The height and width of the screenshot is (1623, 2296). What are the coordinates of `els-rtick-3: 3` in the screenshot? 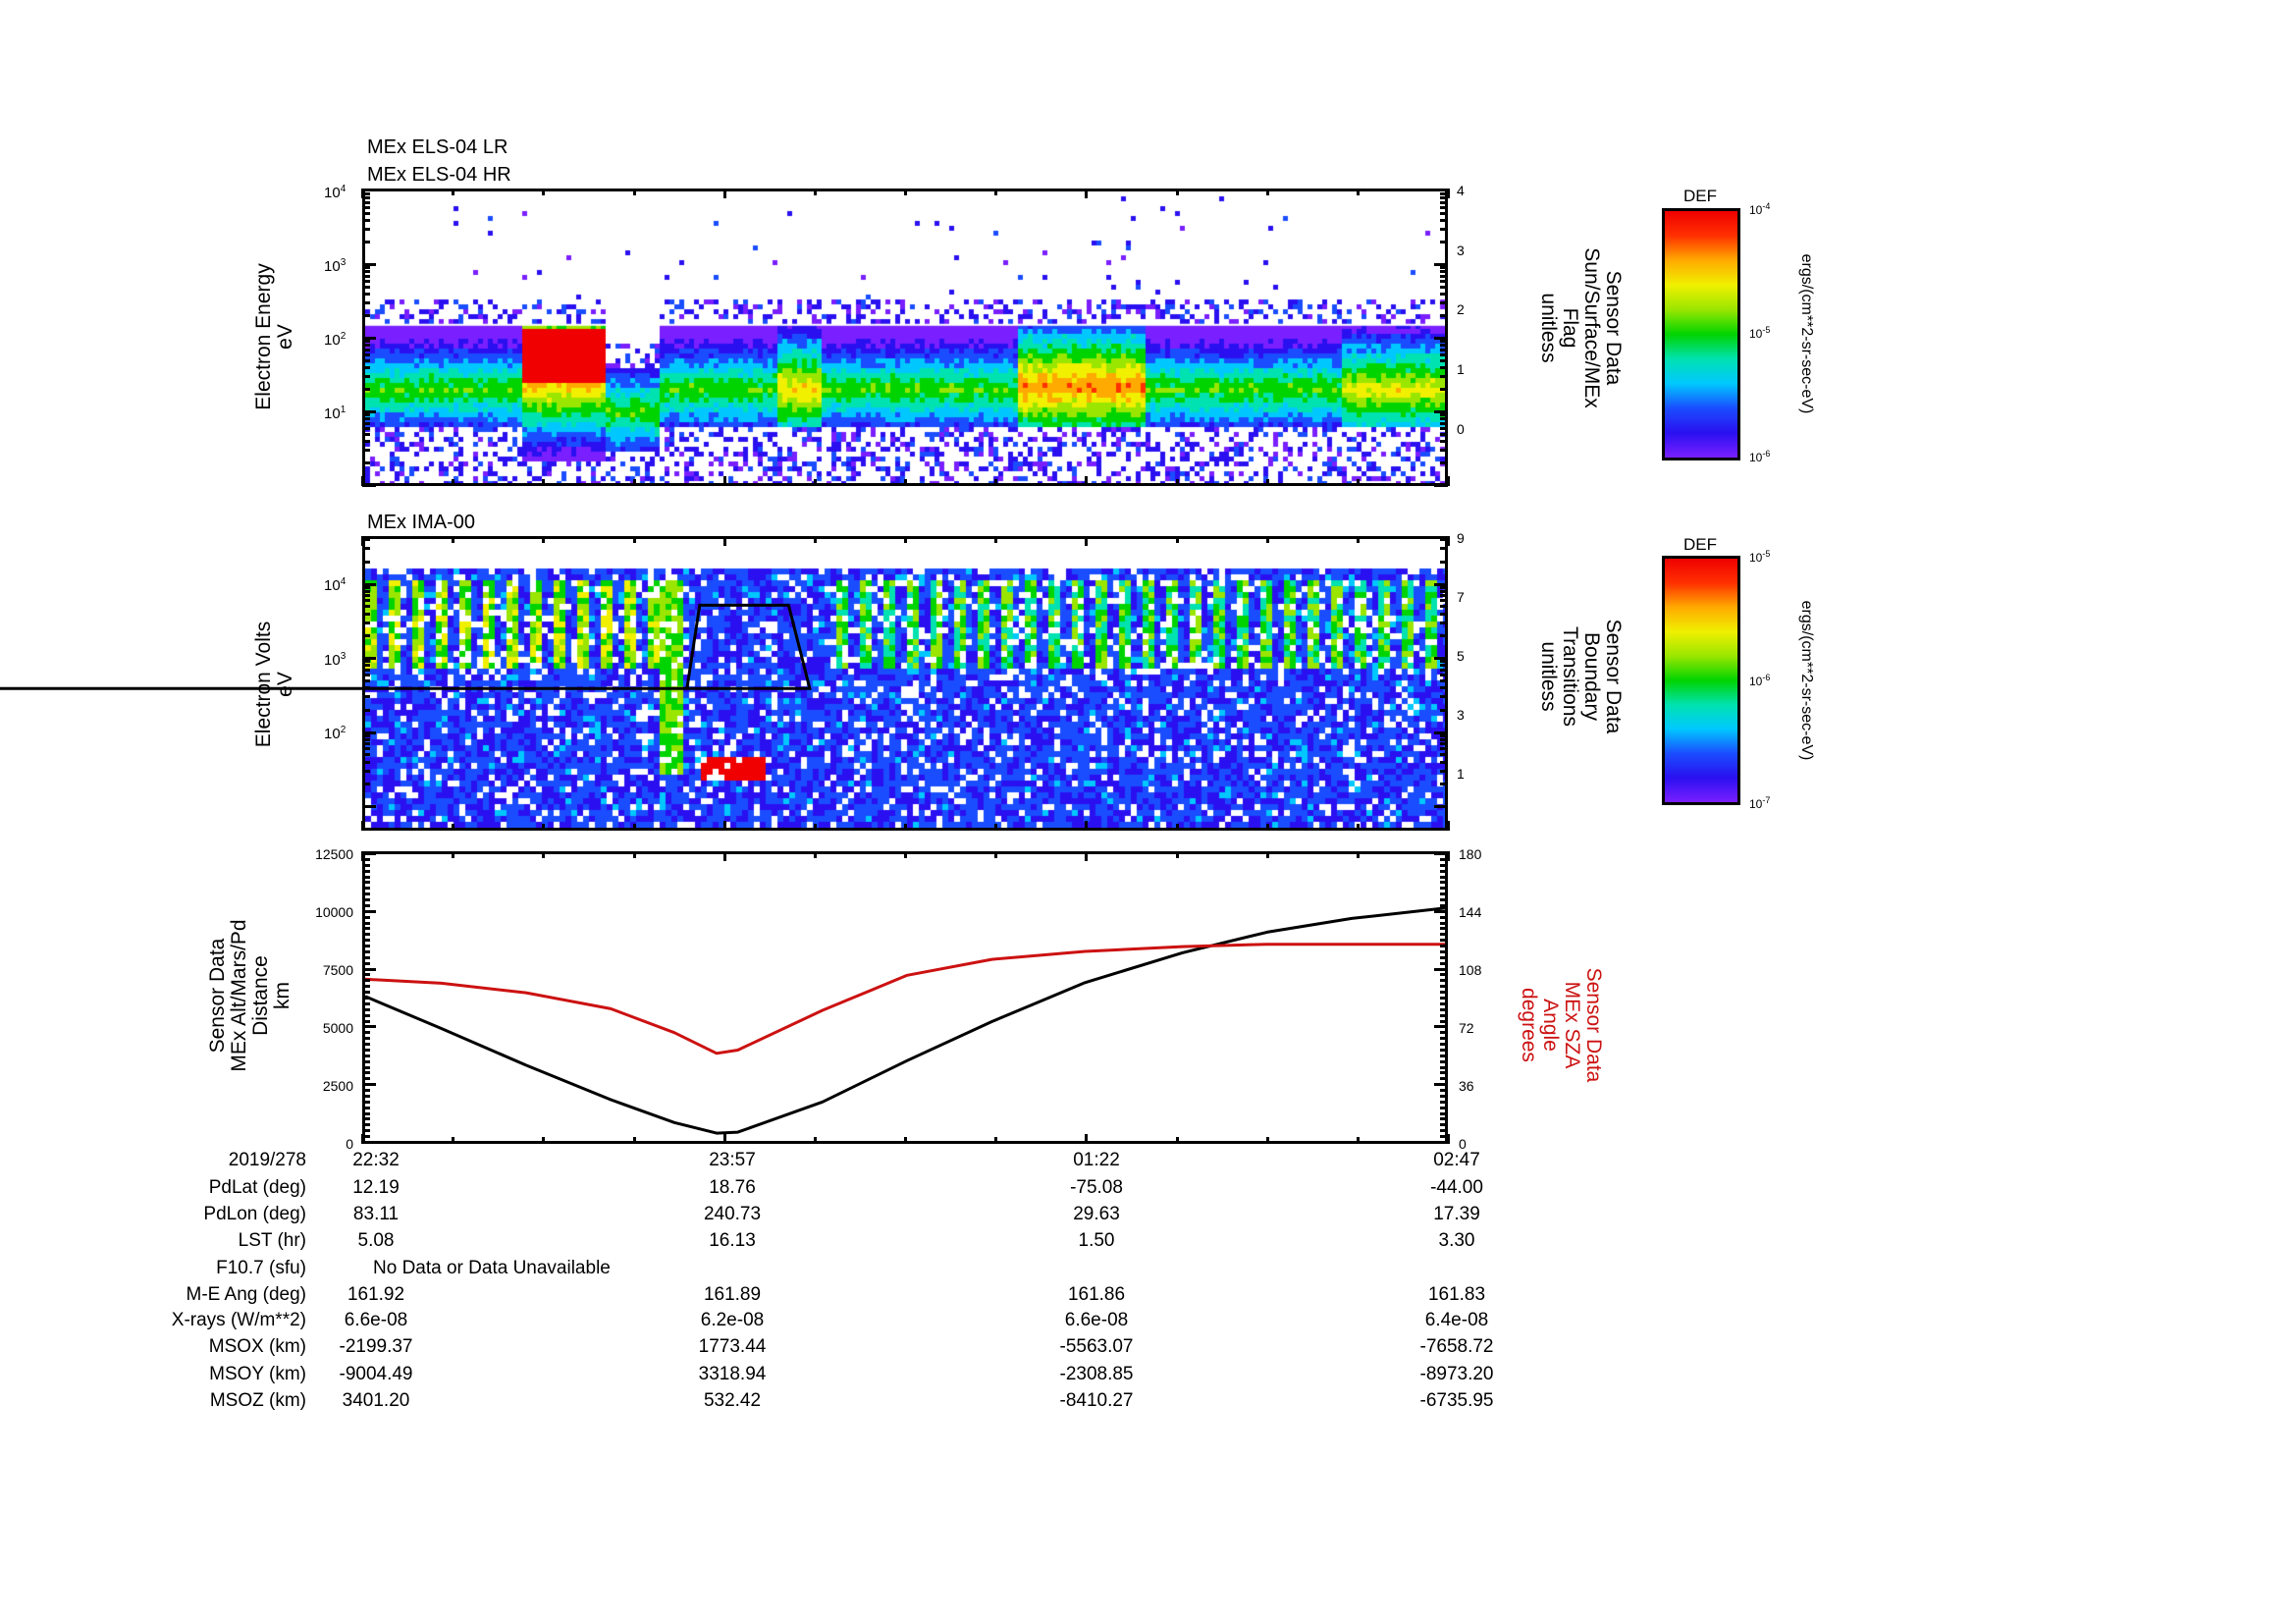 It's located at (1461, 250).